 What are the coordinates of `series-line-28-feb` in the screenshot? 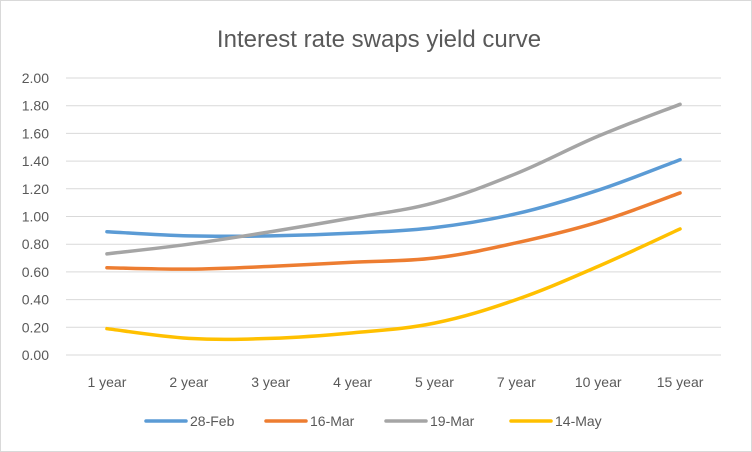 It's located at (393, 198).